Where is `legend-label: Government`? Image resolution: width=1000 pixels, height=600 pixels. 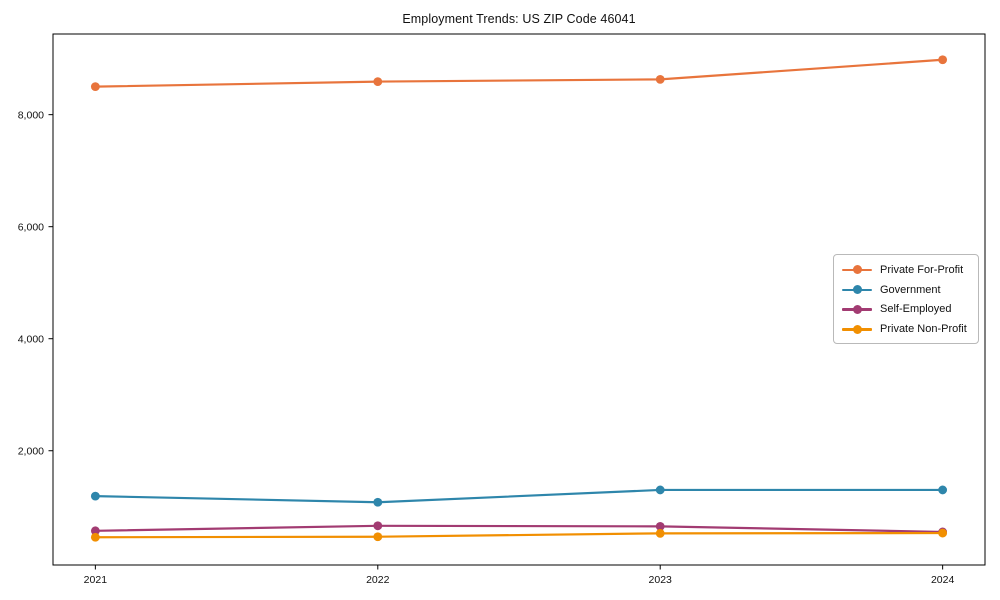
legend-label: Government is located at coordinates (910, 289).